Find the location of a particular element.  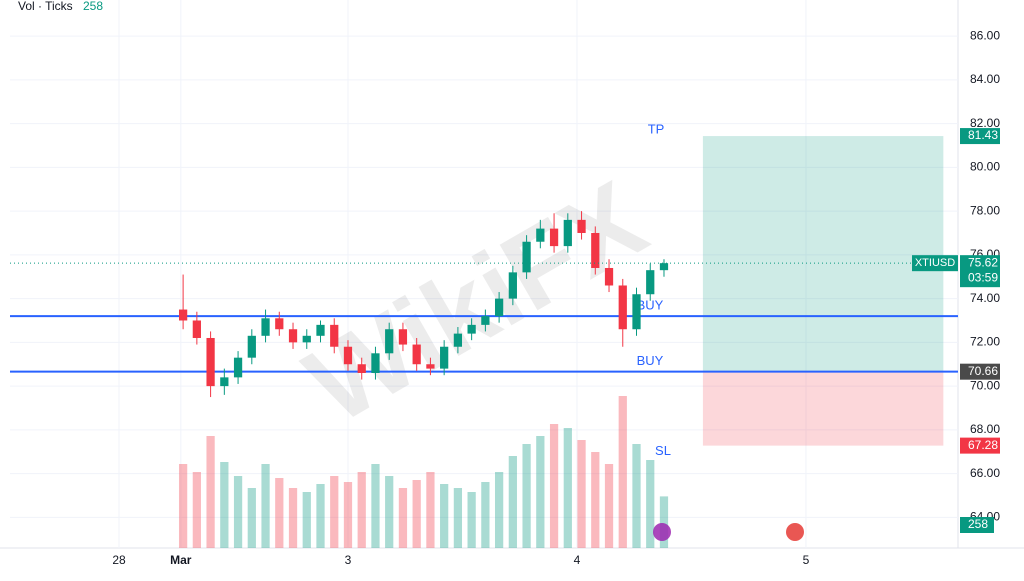

y-tick-label: 72.00 is located at coordinates (985, 342).